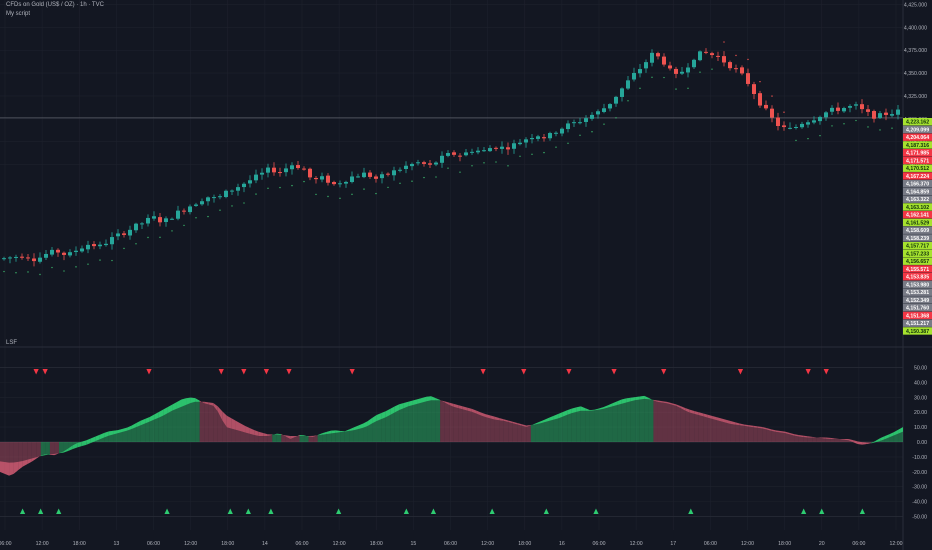 This screenshot has width=932, height=550. What do you see at coordinates (919, 488) in the screenshot?
I see `osc-tick-label: -30.00` at bounding box center [919, 488].